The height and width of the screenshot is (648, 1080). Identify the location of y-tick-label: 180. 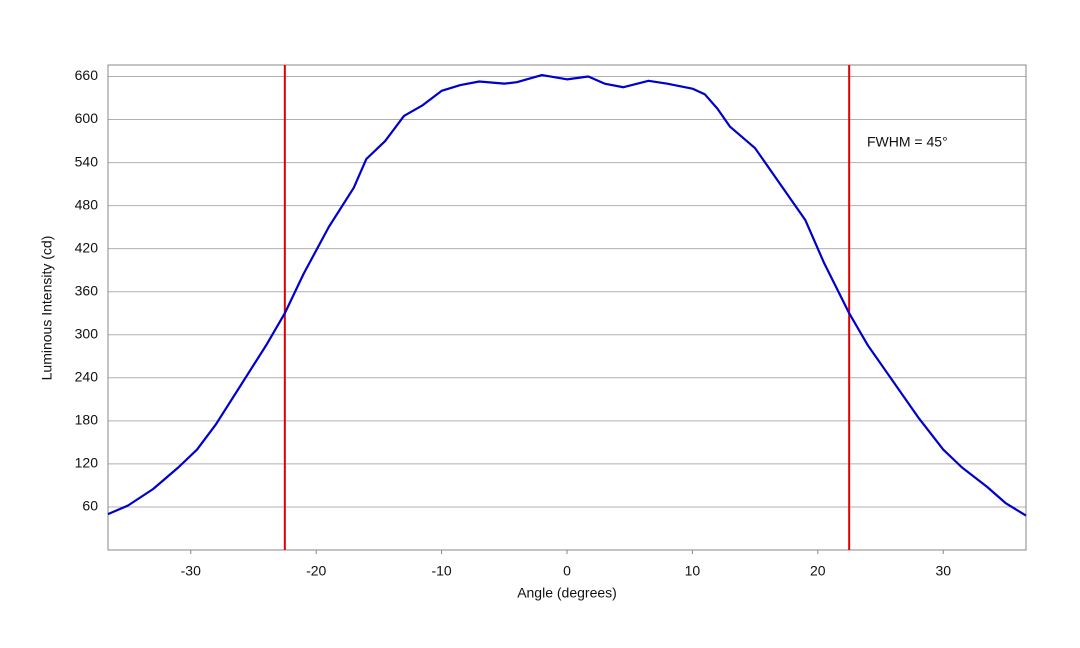
(87, 420).